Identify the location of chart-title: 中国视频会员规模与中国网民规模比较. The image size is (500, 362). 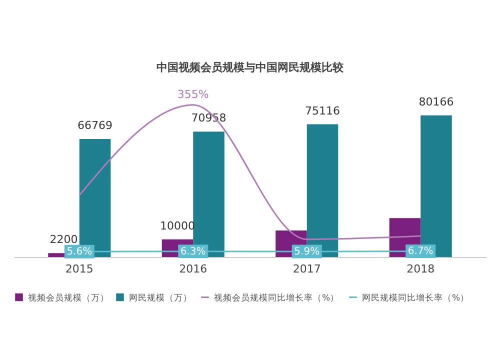
(250, 67).